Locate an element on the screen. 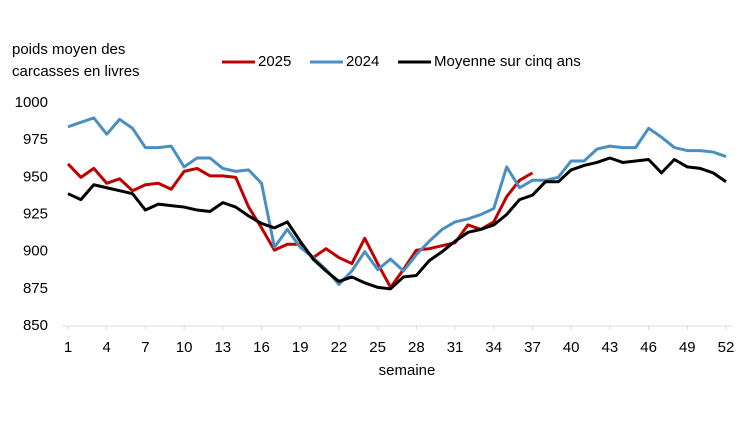 The height and width of the screenshot is (422, 750). y-tick-label: 900 is located at coordinates (35, 251).